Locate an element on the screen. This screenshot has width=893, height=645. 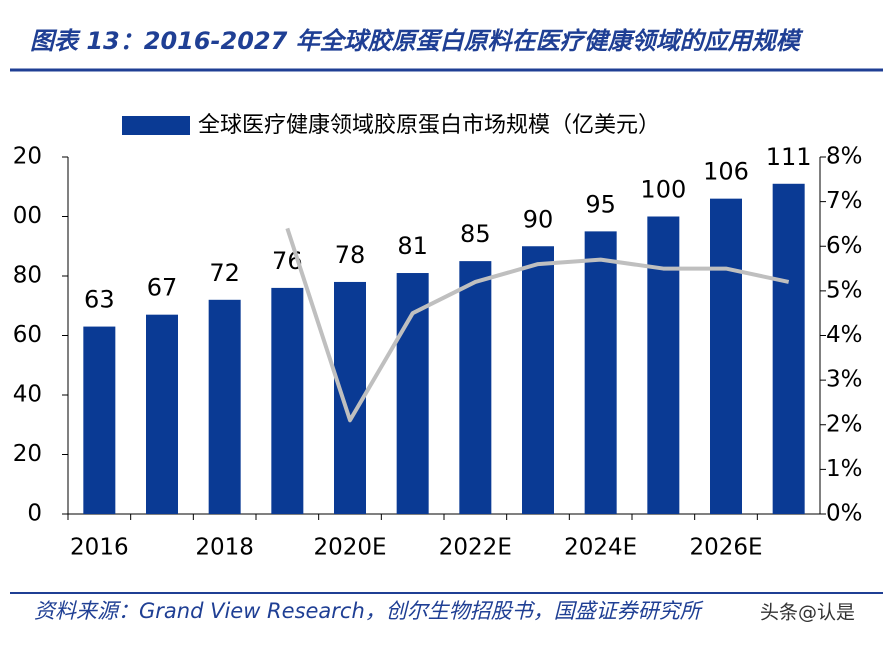
value-label: 106 is located at coordinates (726, 172).